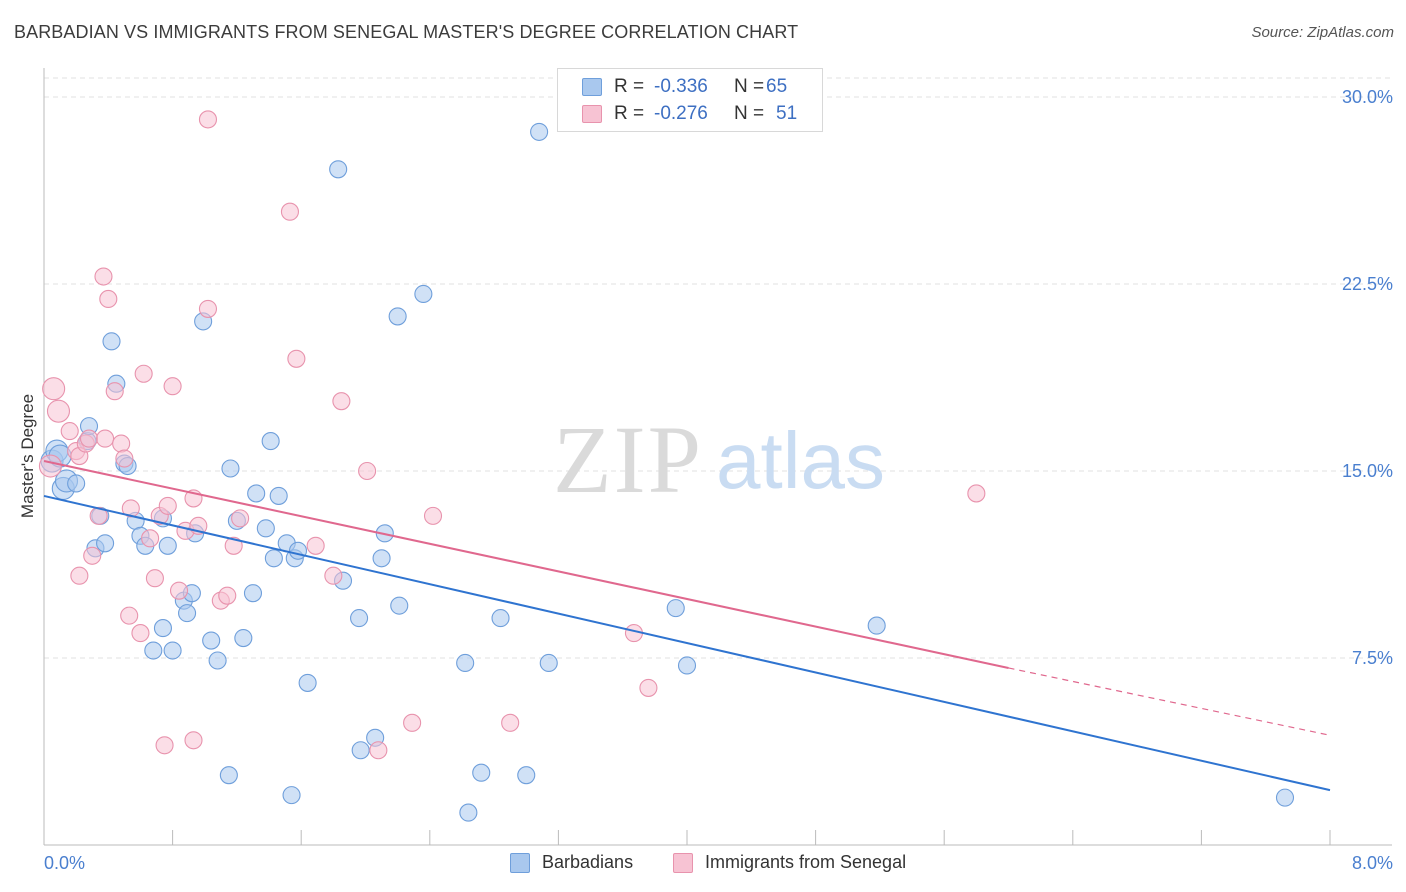 Image resolution: width=1406 pixels, height=892 pixels. I want to click on y-tick-label: 22.5%, so click(1367, 284).